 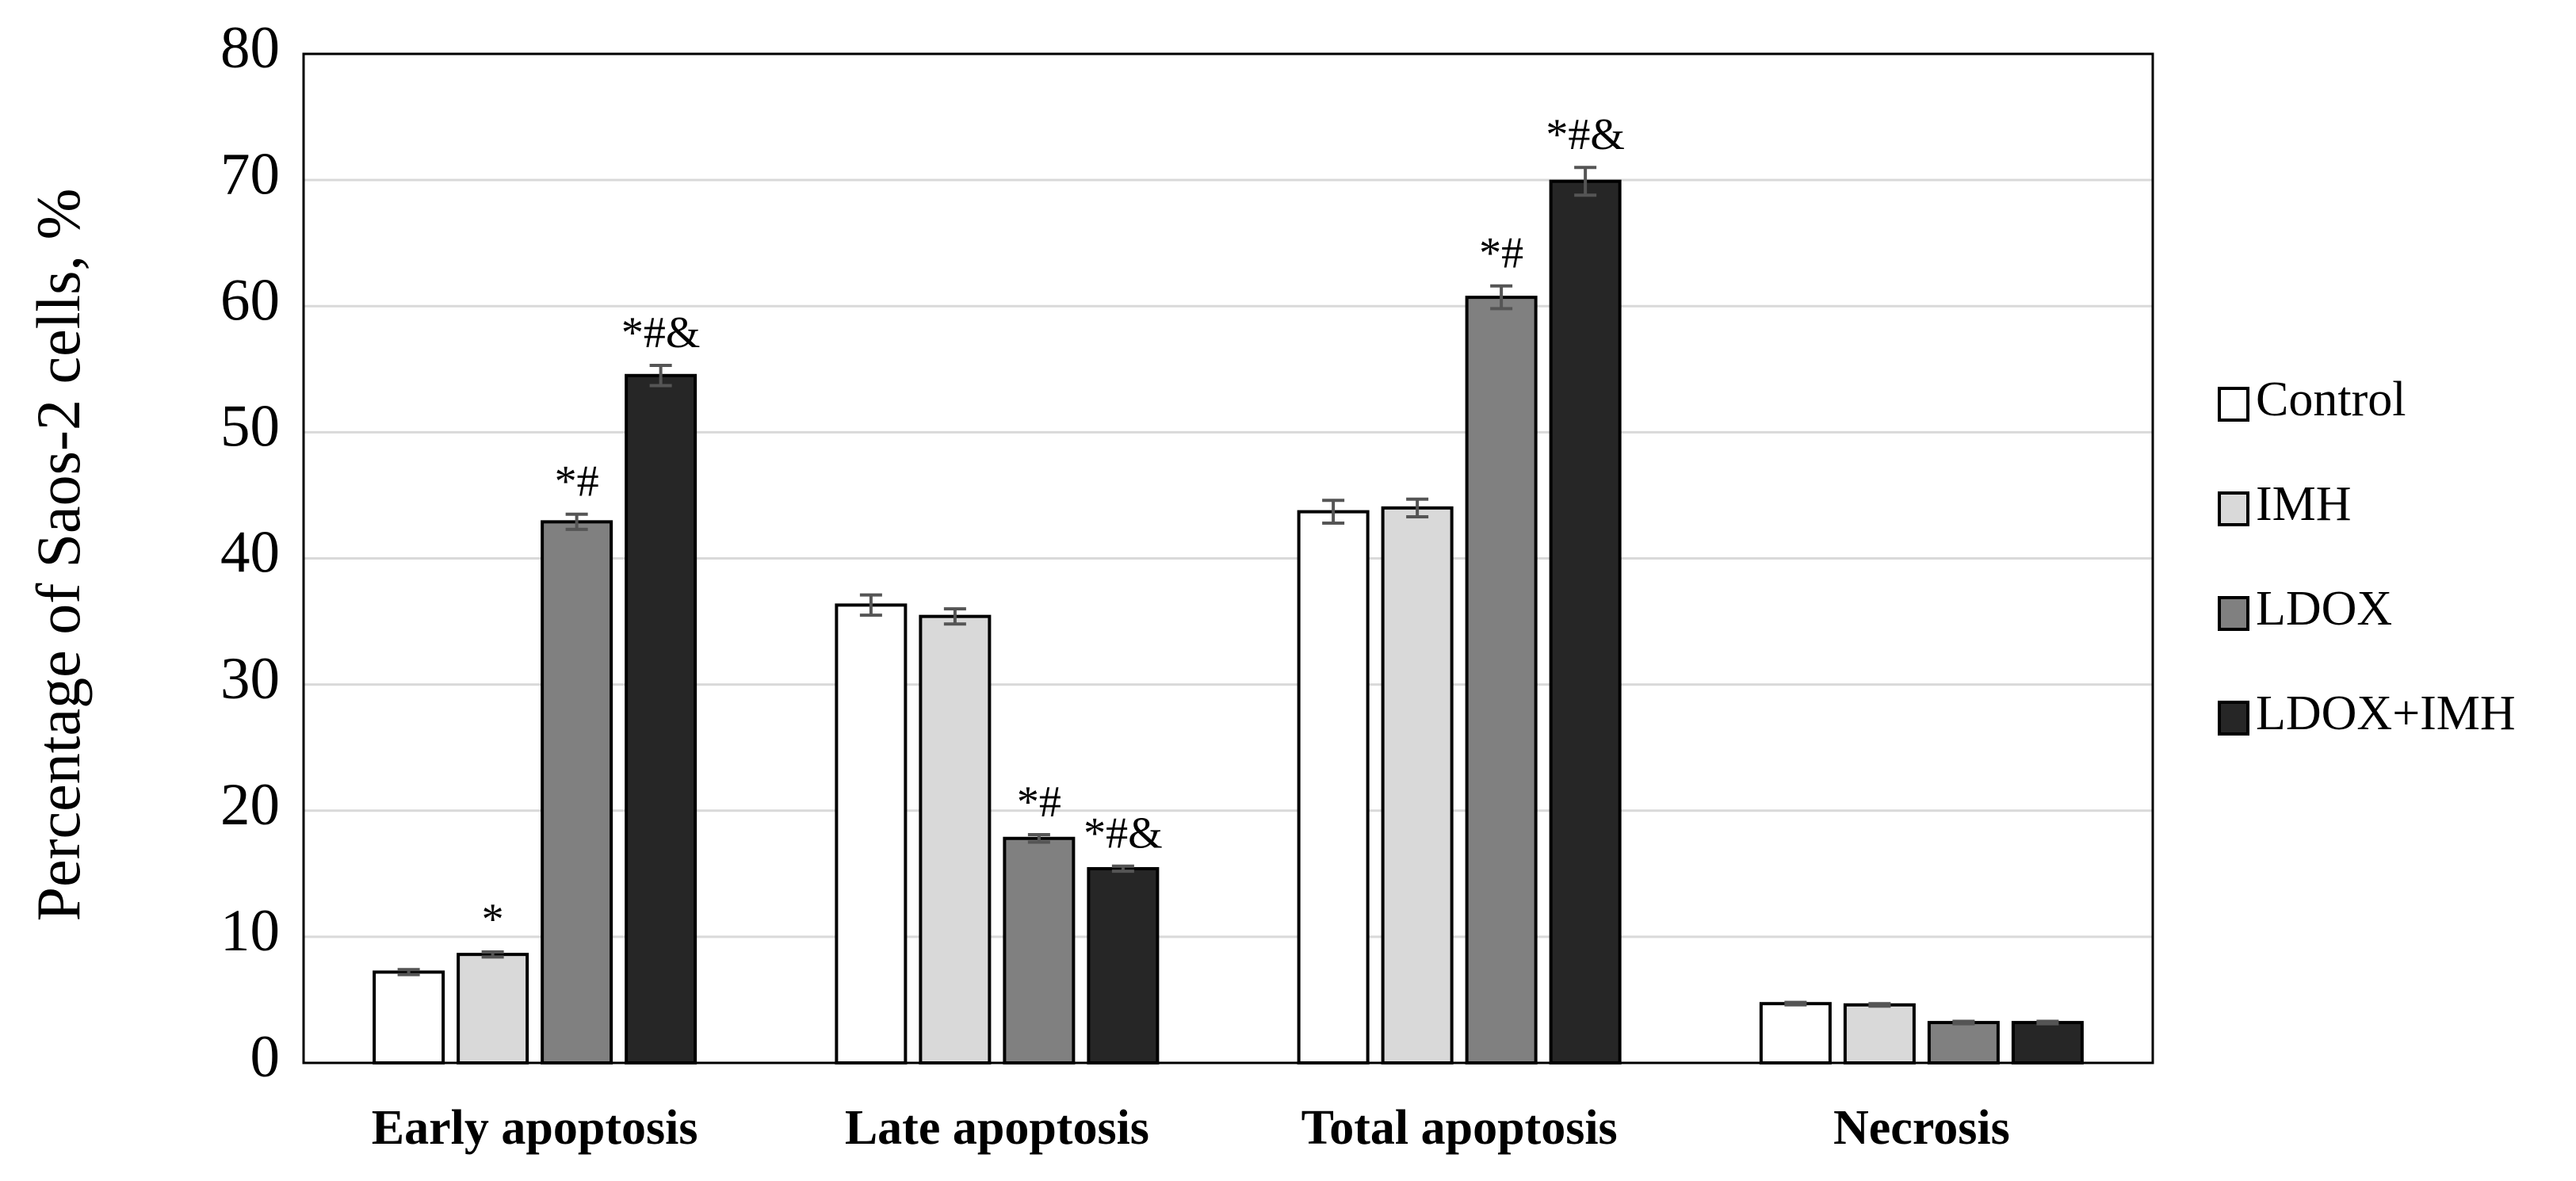 I want to click on y-tick-label: 20, so click(x=250, y=805).